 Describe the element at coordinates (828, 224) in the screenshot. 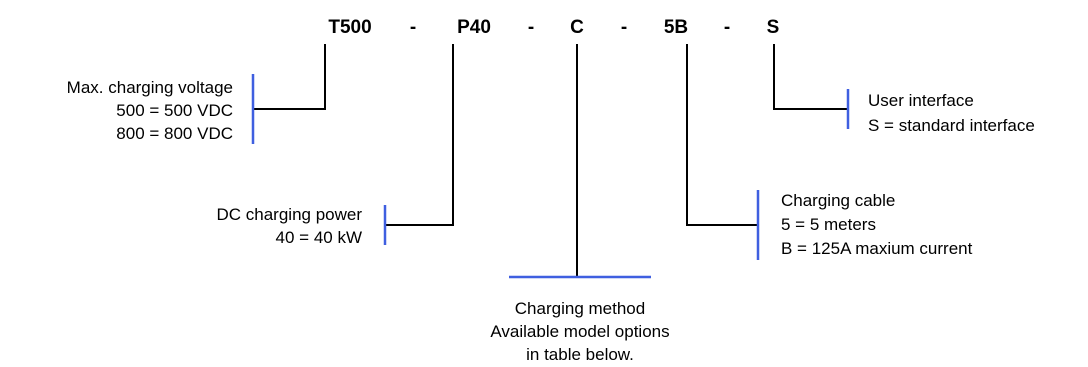

I see `cable-option-line: 5 = 5 meters` at that location.